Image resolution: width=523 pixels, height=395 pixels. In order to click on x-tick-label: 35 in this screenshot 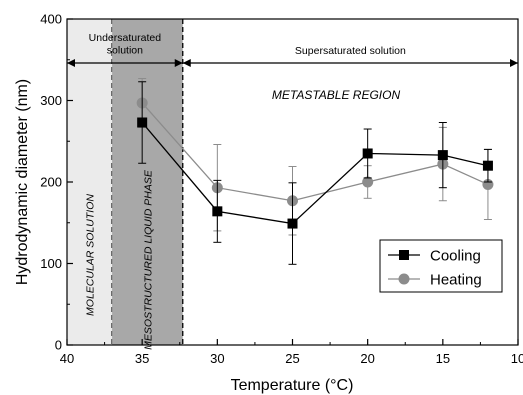, I will do `click(142, 358)`.